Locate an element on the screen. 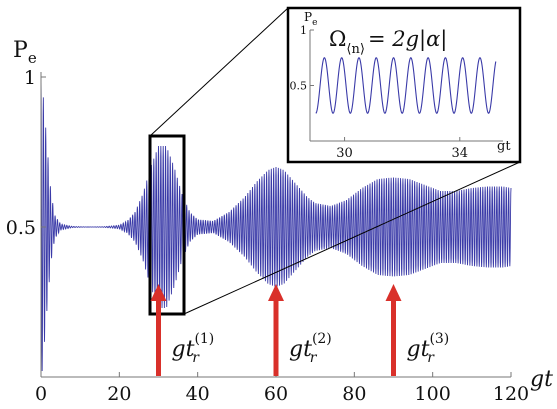 This screenshot has width=557, height=409. y-axis-label: Pe is located at coordinates (25, 52).